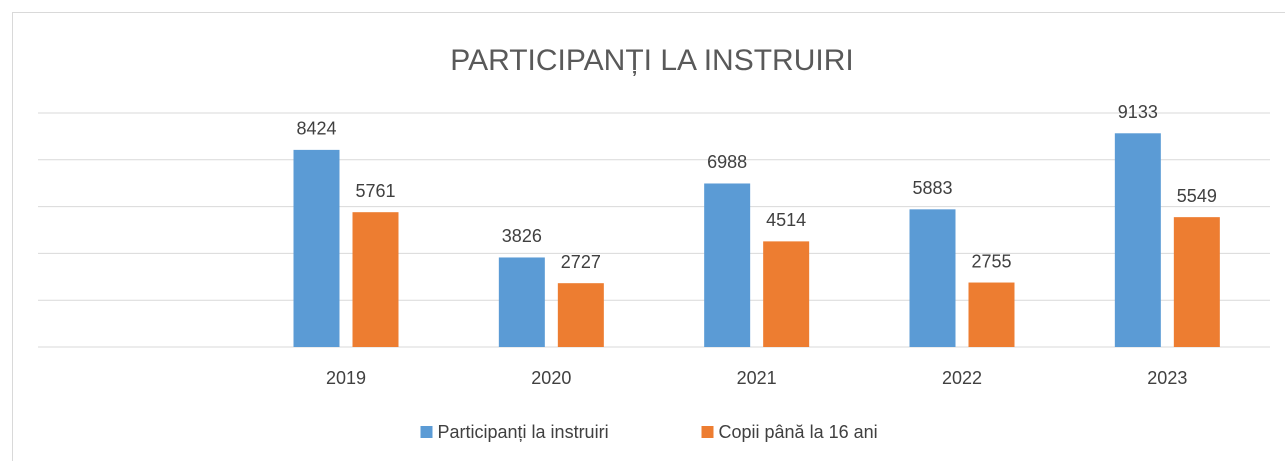 This screenshot has width=1285, height=461. I want to click on data-label: 5549, so click(1197, 196).